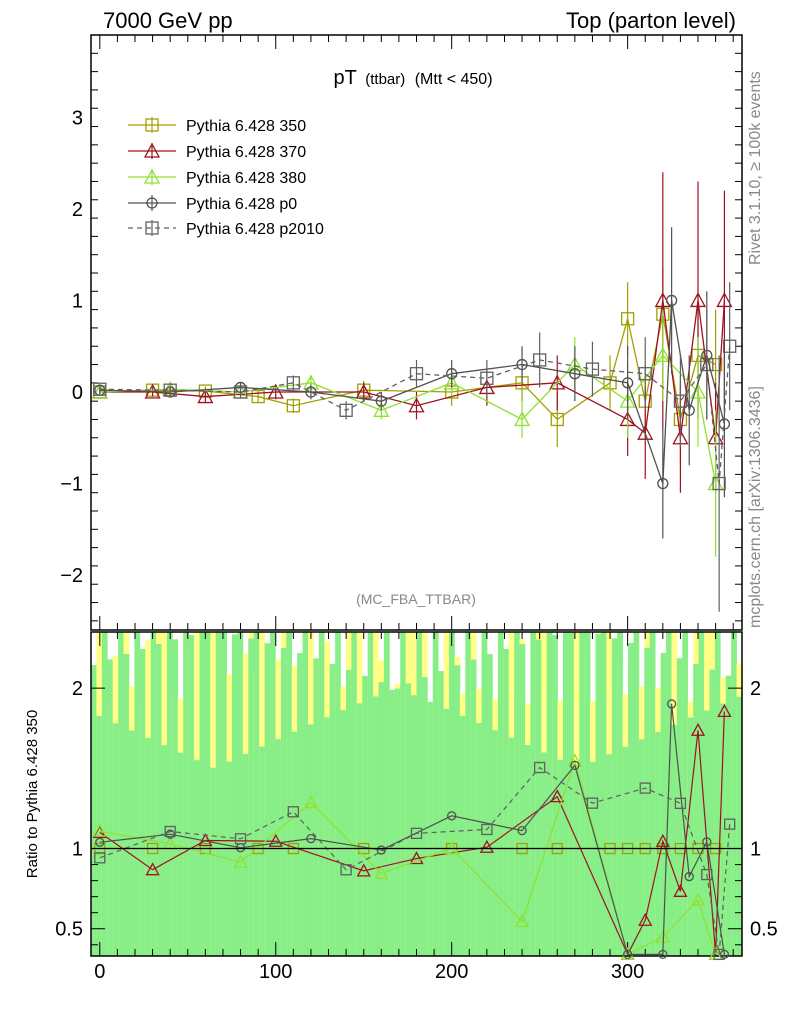  What do you see at coordinates (77, 301) in the screenshot?
I see `y-tick-label: 1` at bounding box center [77, 301].